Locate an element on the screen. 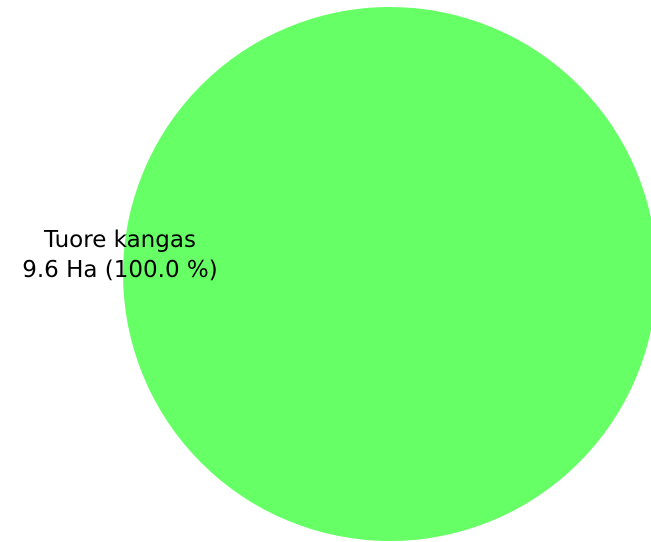 Image resolution: width=651 pixels, height=542 pixels. slice-label-name: Tuore kangas is located at coordinates (119, 240).